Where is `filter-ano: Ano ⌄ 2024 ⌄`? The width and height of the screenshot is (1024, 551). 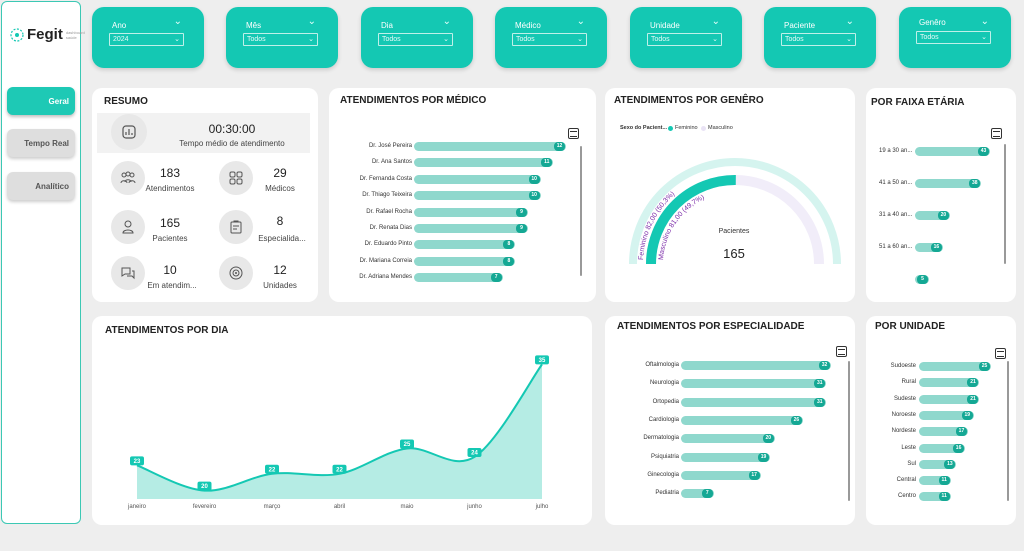 filter-ano: Ano ⌄ 2024 ⌄ is located at coordinates (148, 37).